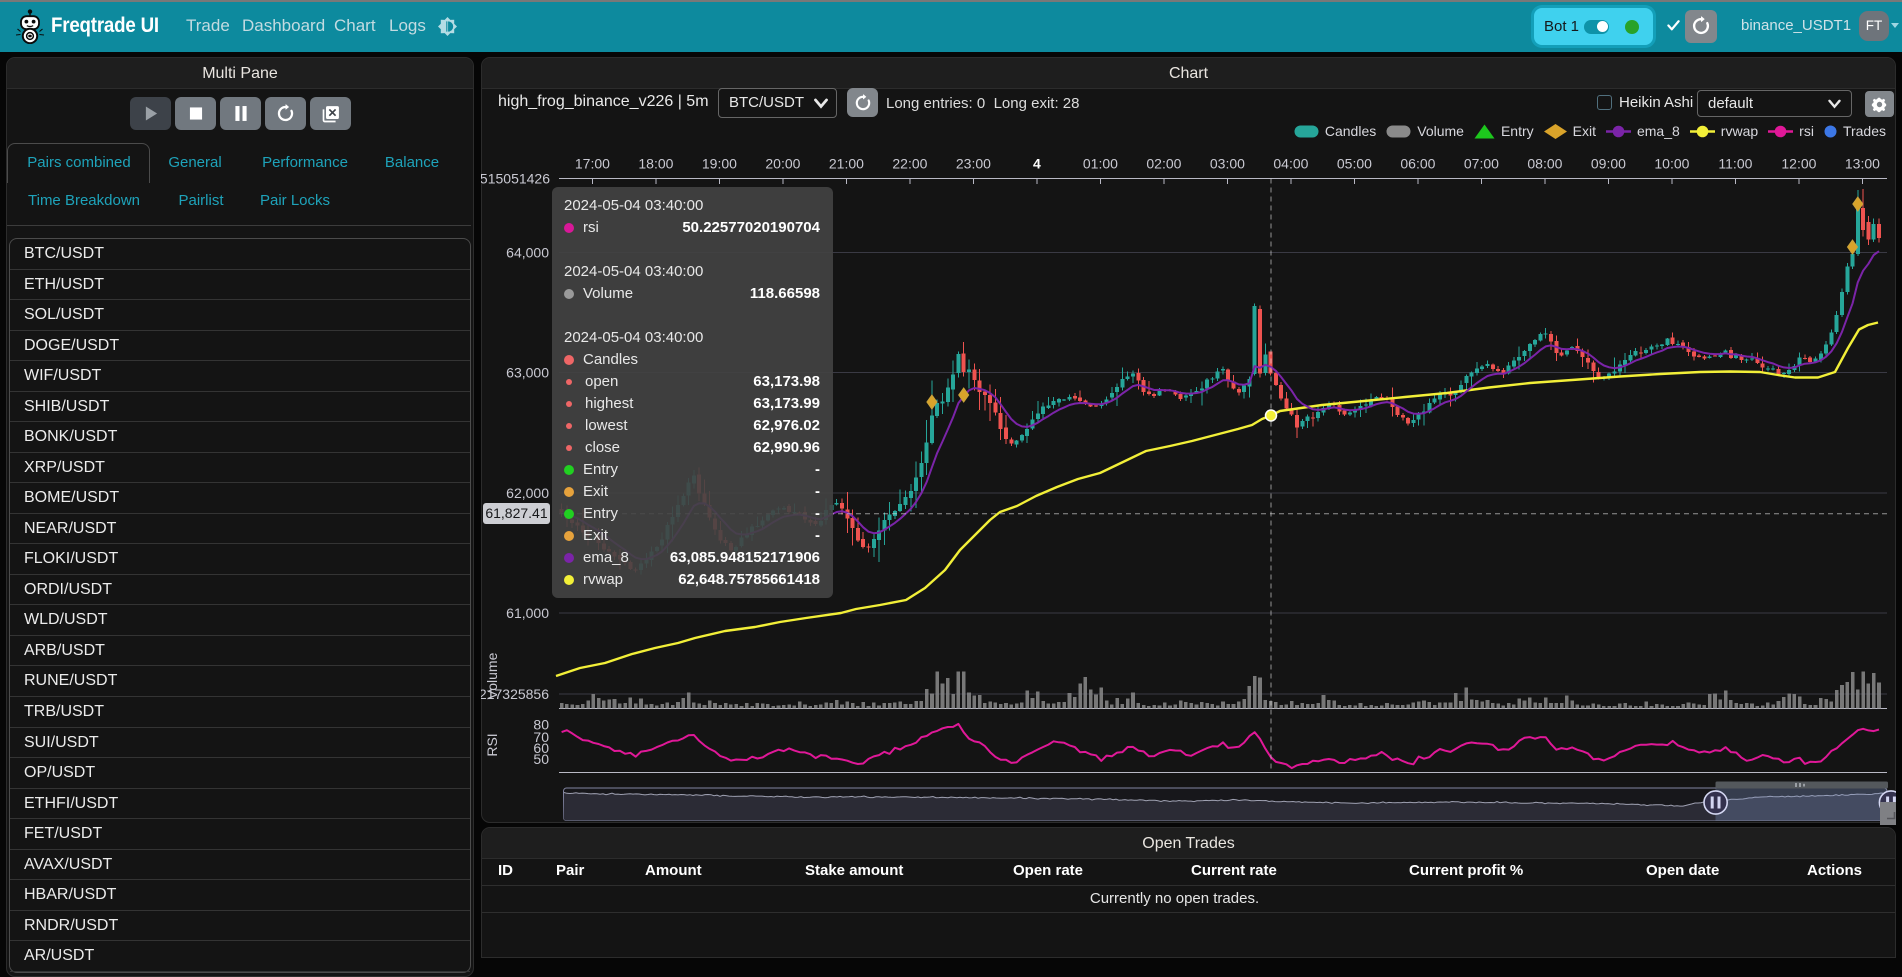  What do you see at coordinates (527, 373) in the screenshot?
I see `svg-text: 63,000` at bounding box center [527, 373].